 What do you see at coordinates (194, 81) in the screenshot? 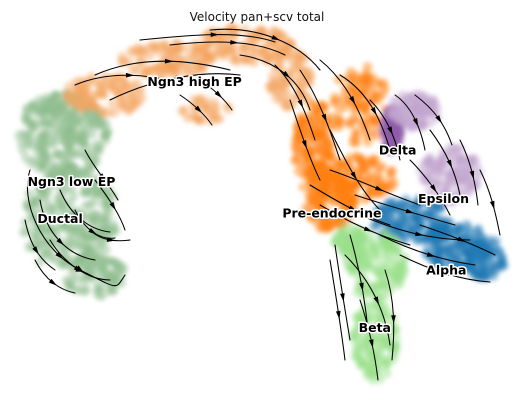
I see `cluster-label-ngn3-high-ep: Ngn3 high EP` at bounding box center [194, 81].